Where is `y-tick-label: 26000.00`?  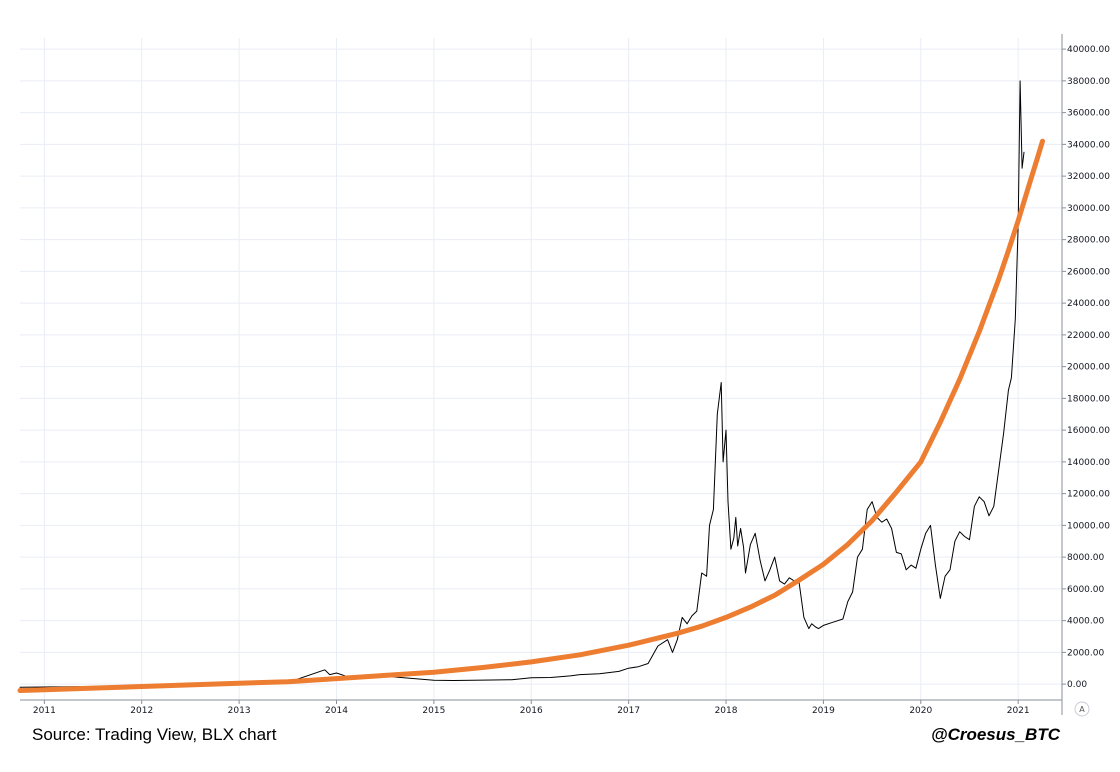 y-tick-label: 26000.00 is located at coordinates (1088, 272).